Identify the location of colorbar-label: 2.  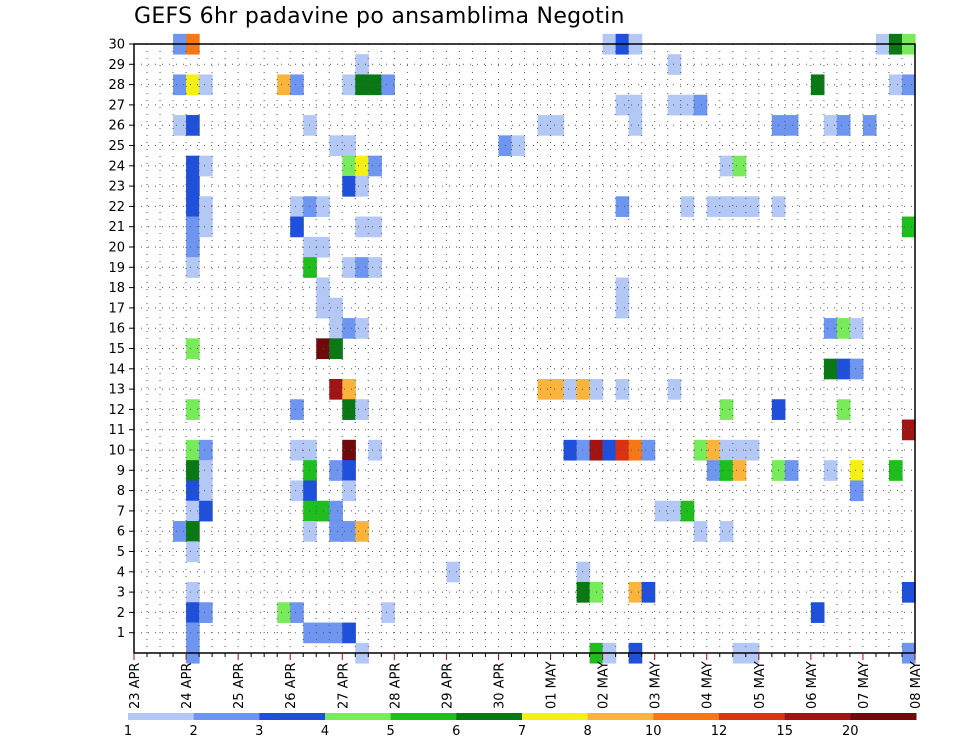
(194, 731).